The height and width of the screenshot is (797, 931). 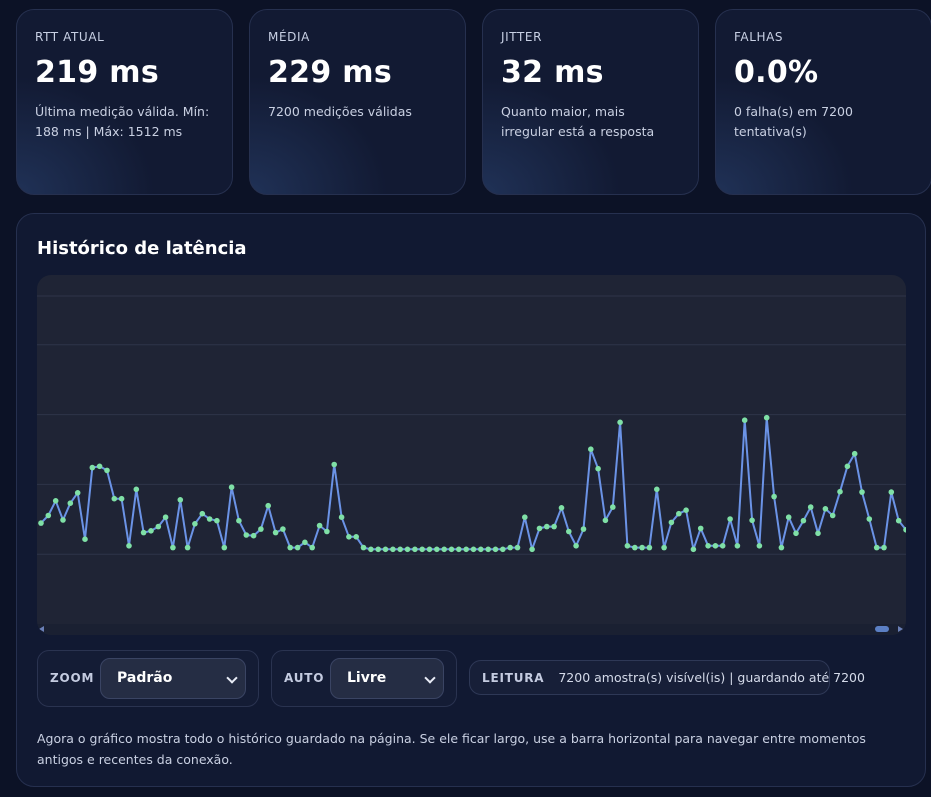 I want to click on scroll-left-icon, so click(x=41, y=629).